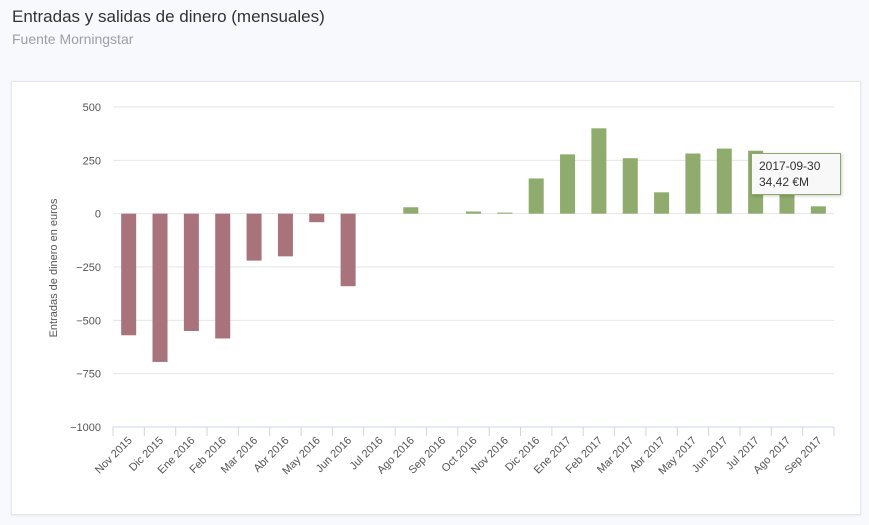  I want to click on y-tick-label: 0, so click(98, 215).